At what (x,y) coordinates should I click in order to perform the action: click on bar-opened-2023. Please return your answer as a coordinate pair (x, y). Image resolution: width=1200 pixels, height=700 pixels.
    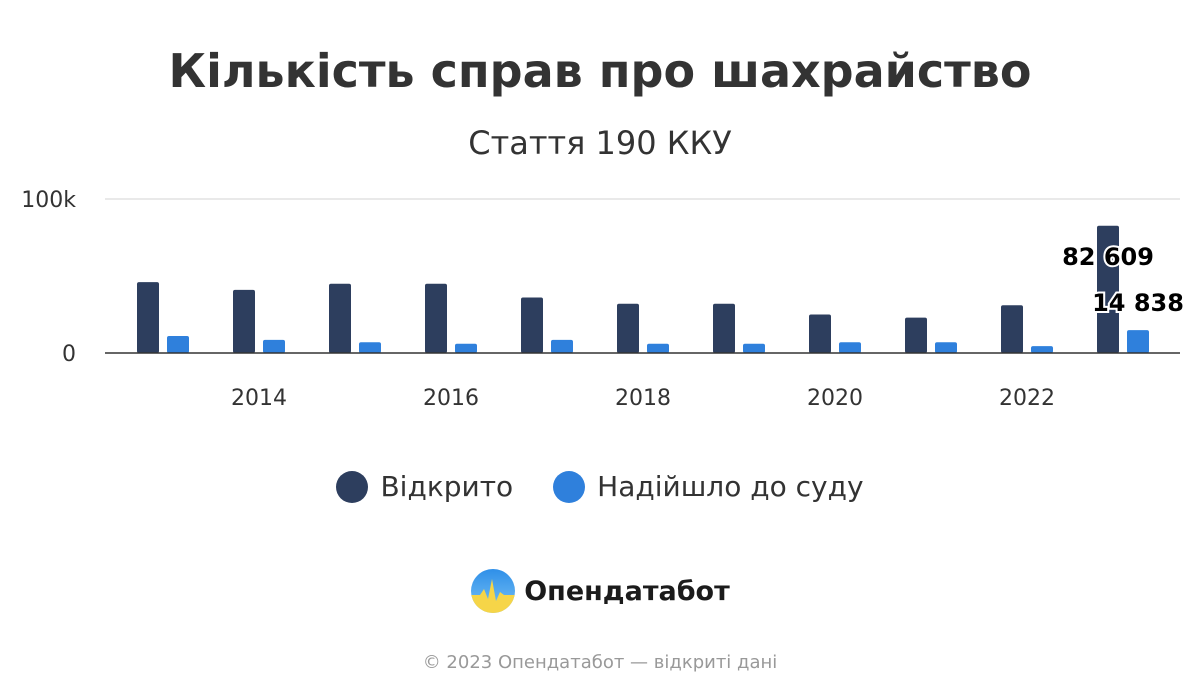
    Looking at the image, I should click on (1108, 289).